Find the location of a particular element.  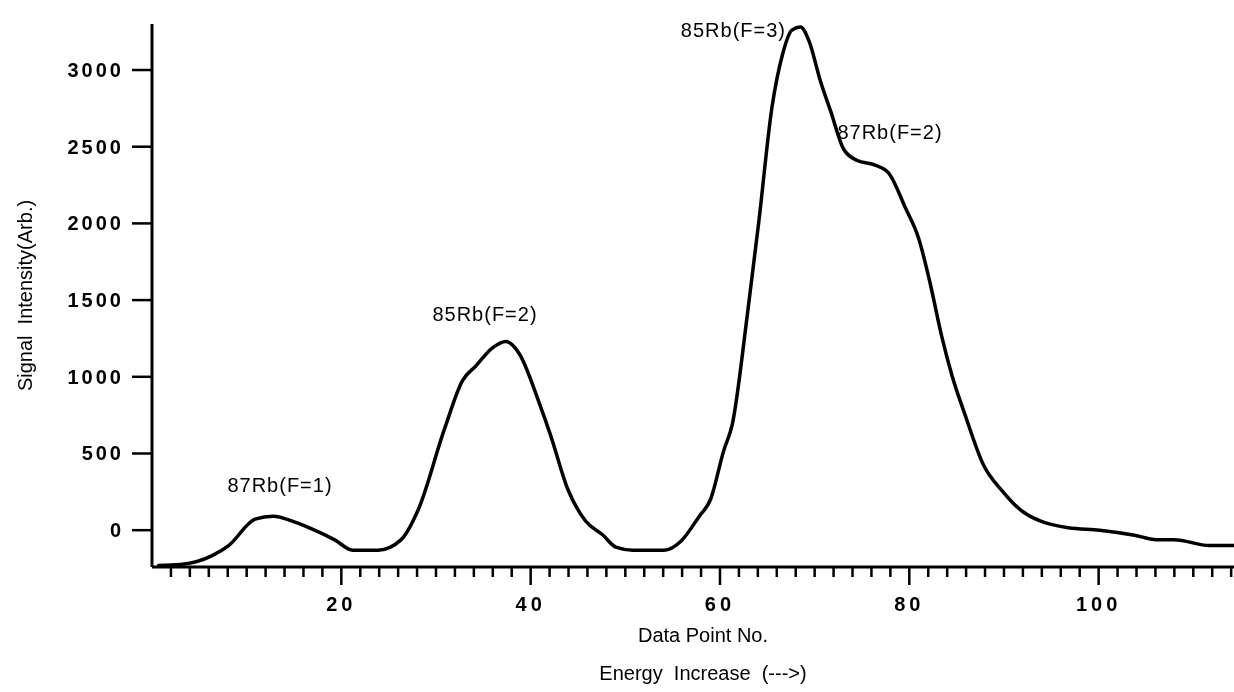

y-tick-label: 3000 is located at coordinates (95, 70).